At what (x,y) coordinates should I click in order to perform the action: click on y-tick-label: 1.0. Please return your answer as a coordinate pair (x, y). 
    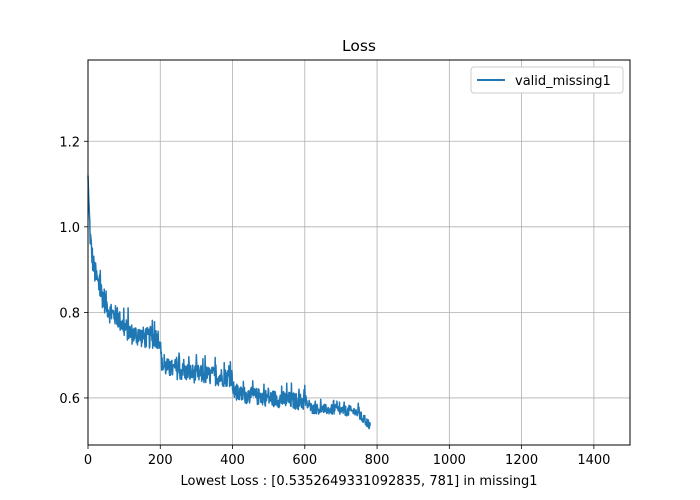
    Looking at the image, I should click on (69, 228).